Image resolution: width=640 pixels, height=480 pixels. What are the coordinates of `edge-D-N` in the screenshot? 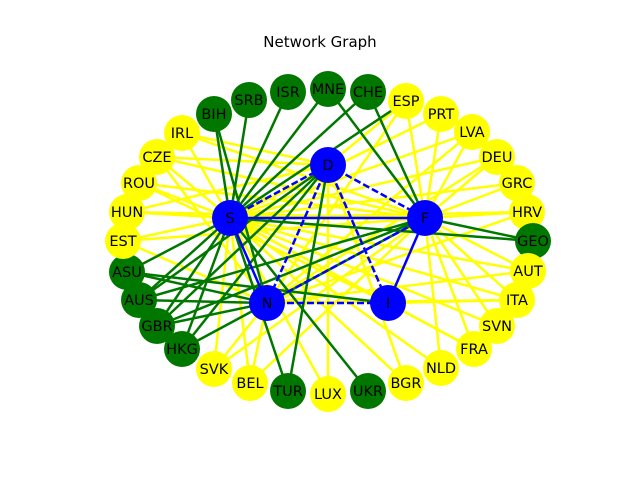 It's located at (297, 234).